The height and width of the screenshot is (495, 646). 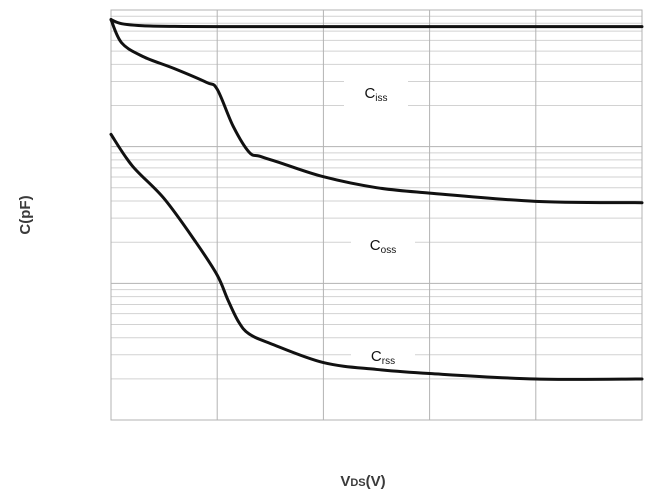 I want to click on series-label-crss: Crss, so click(x=383, y=357).